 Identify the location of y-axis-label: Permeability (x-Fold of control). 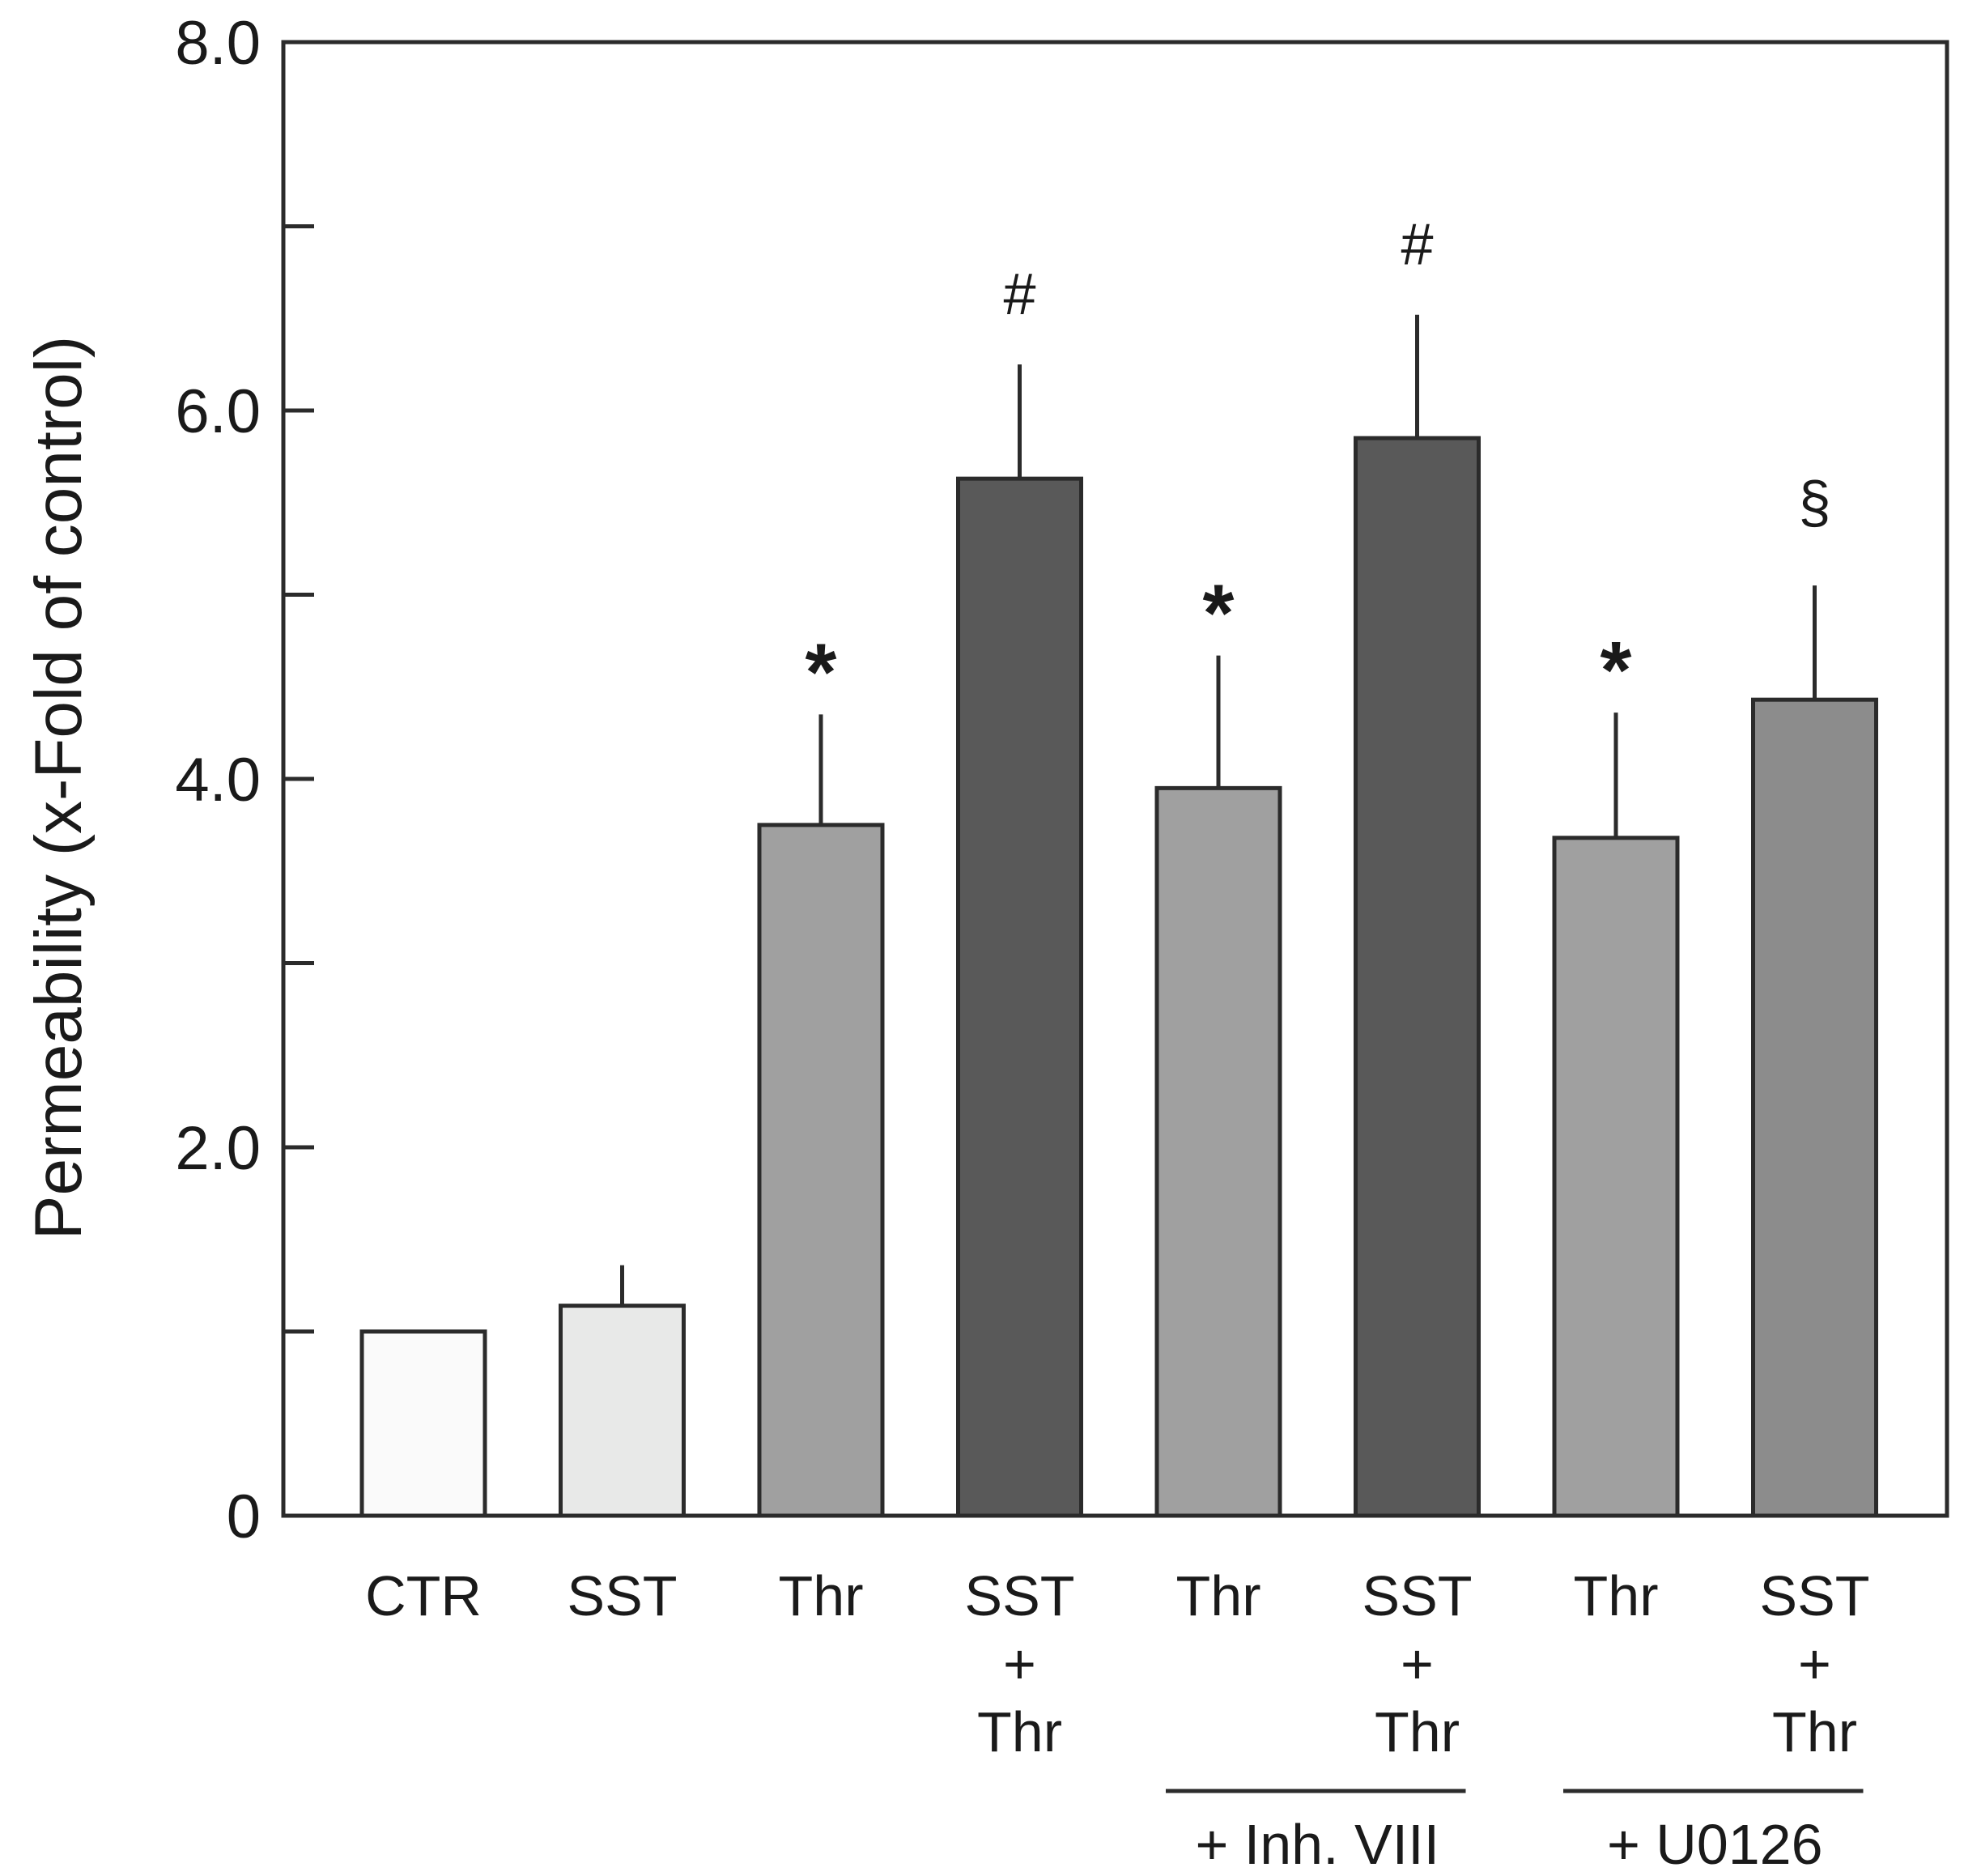
(59, 788).